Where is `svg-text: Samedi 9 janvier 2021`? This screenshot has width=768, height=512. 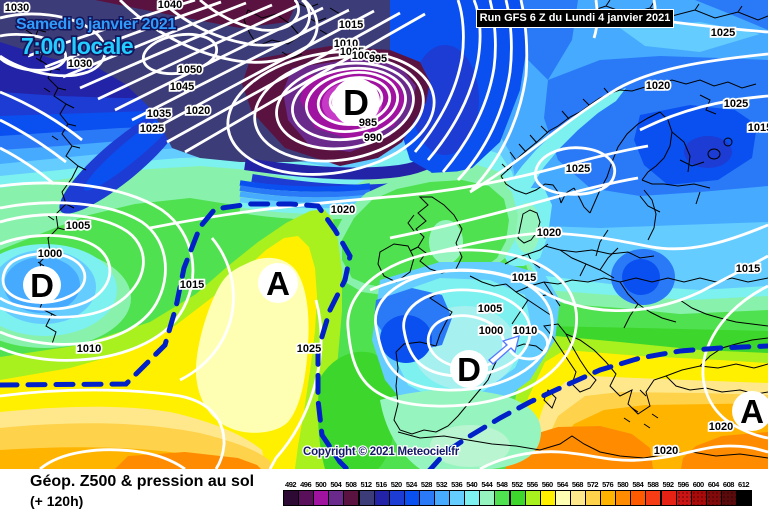 svg-text: Samedi 9 janvier 2021 is located at coordinates (96, 24).